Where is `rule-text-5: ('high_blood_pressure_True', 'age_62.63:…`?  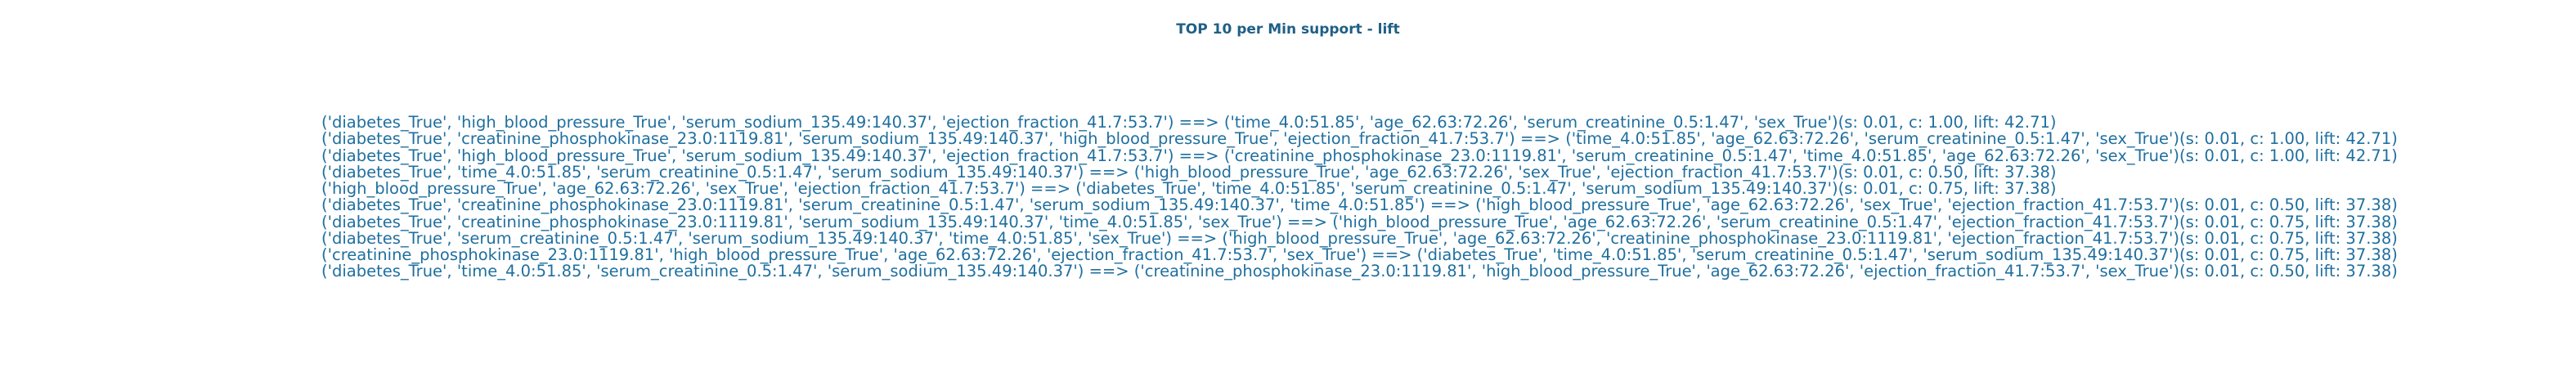 rule-text-5: ('high_blood_pressure_True', 'age_62.63:… is located at coordinates (1189, 188).